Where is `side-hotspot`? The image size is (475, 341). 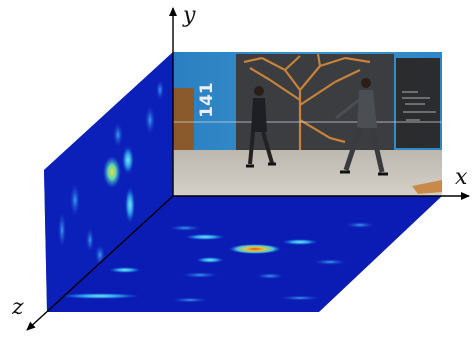 side-hotspot is located at coordinates (112, 172).